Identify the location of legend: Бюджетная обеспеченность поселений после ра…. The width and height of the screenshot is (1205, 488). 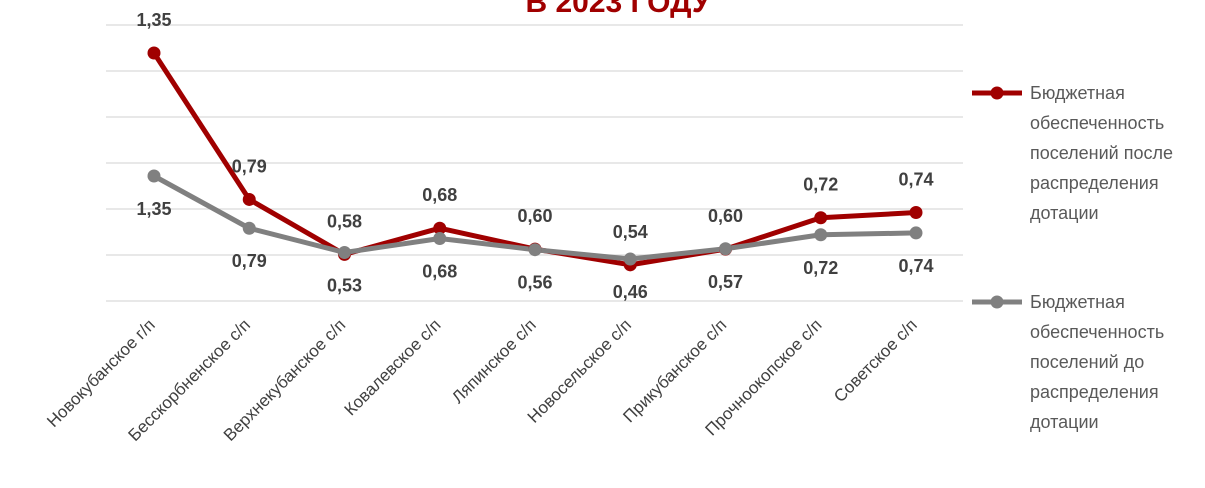
(1072, 257).